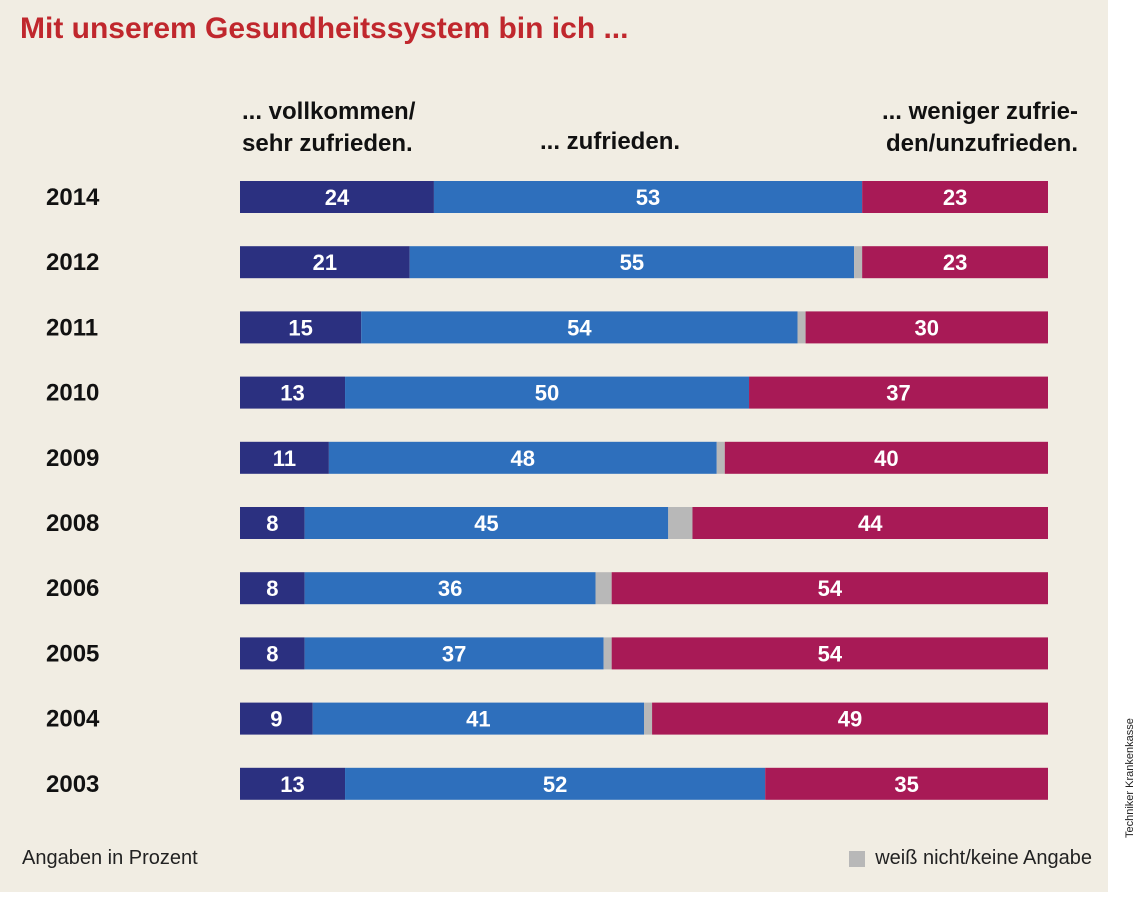  I want to click on value-label-less-satisfied-2005: 54, so click(830, 653).